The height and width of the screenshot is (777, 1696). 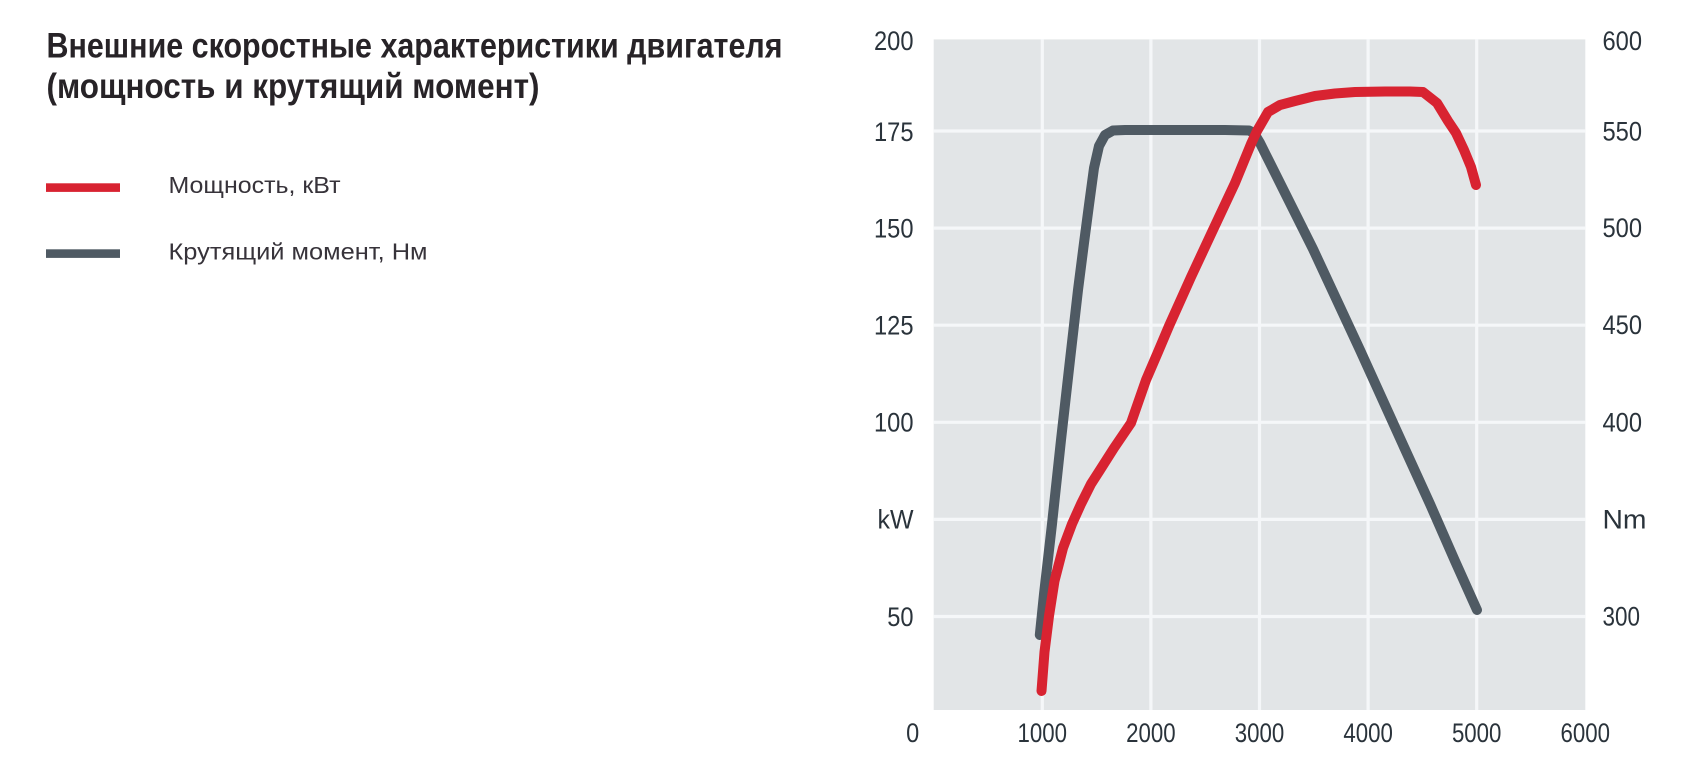 I want to click on svg-text: 4000, so click(x=1368, y=733).